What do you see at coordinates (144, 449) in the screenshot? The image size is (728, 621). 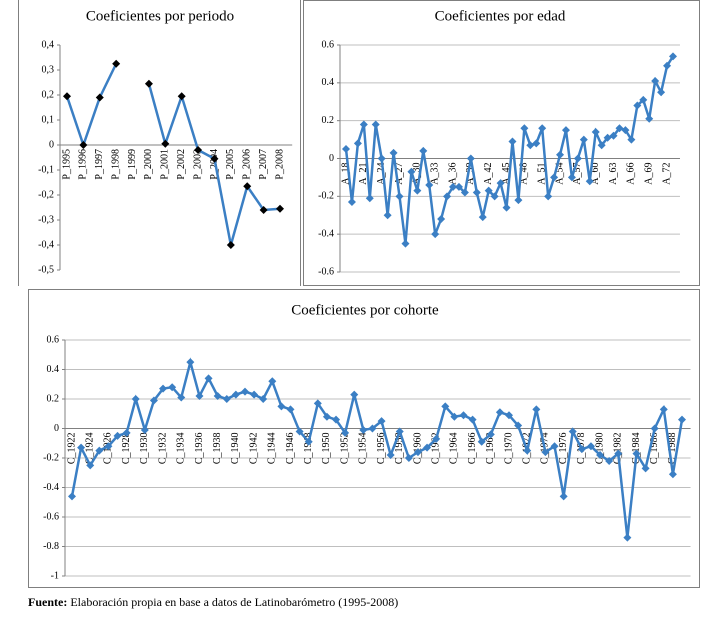 I see `x-tick-label: C_1930` at bounding box center [144, 449].